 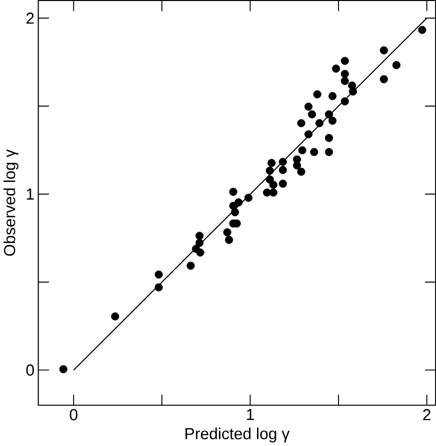 I want to click on x-axis-title: Predicted log γ, so click(x=237, y=435).